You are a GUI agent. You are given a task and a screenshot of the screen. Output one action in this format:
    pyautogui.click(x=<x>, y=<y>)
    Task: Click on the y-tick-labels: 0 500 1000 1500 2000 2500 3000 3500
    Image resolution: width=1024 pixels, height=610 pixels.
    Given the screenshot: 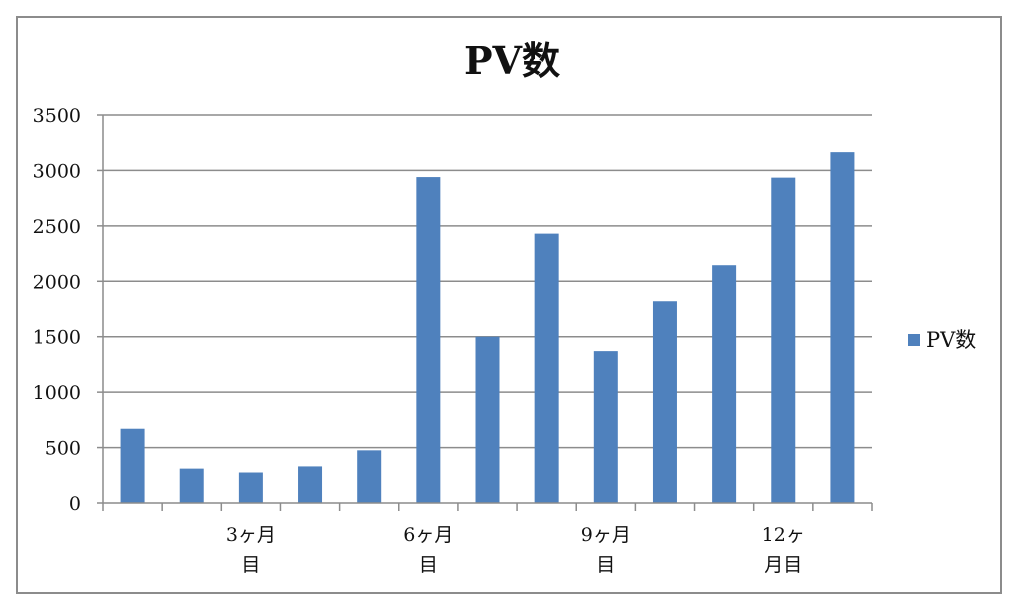 What is the action you would take?
    pyautogui.click(x=57, y=310)
    